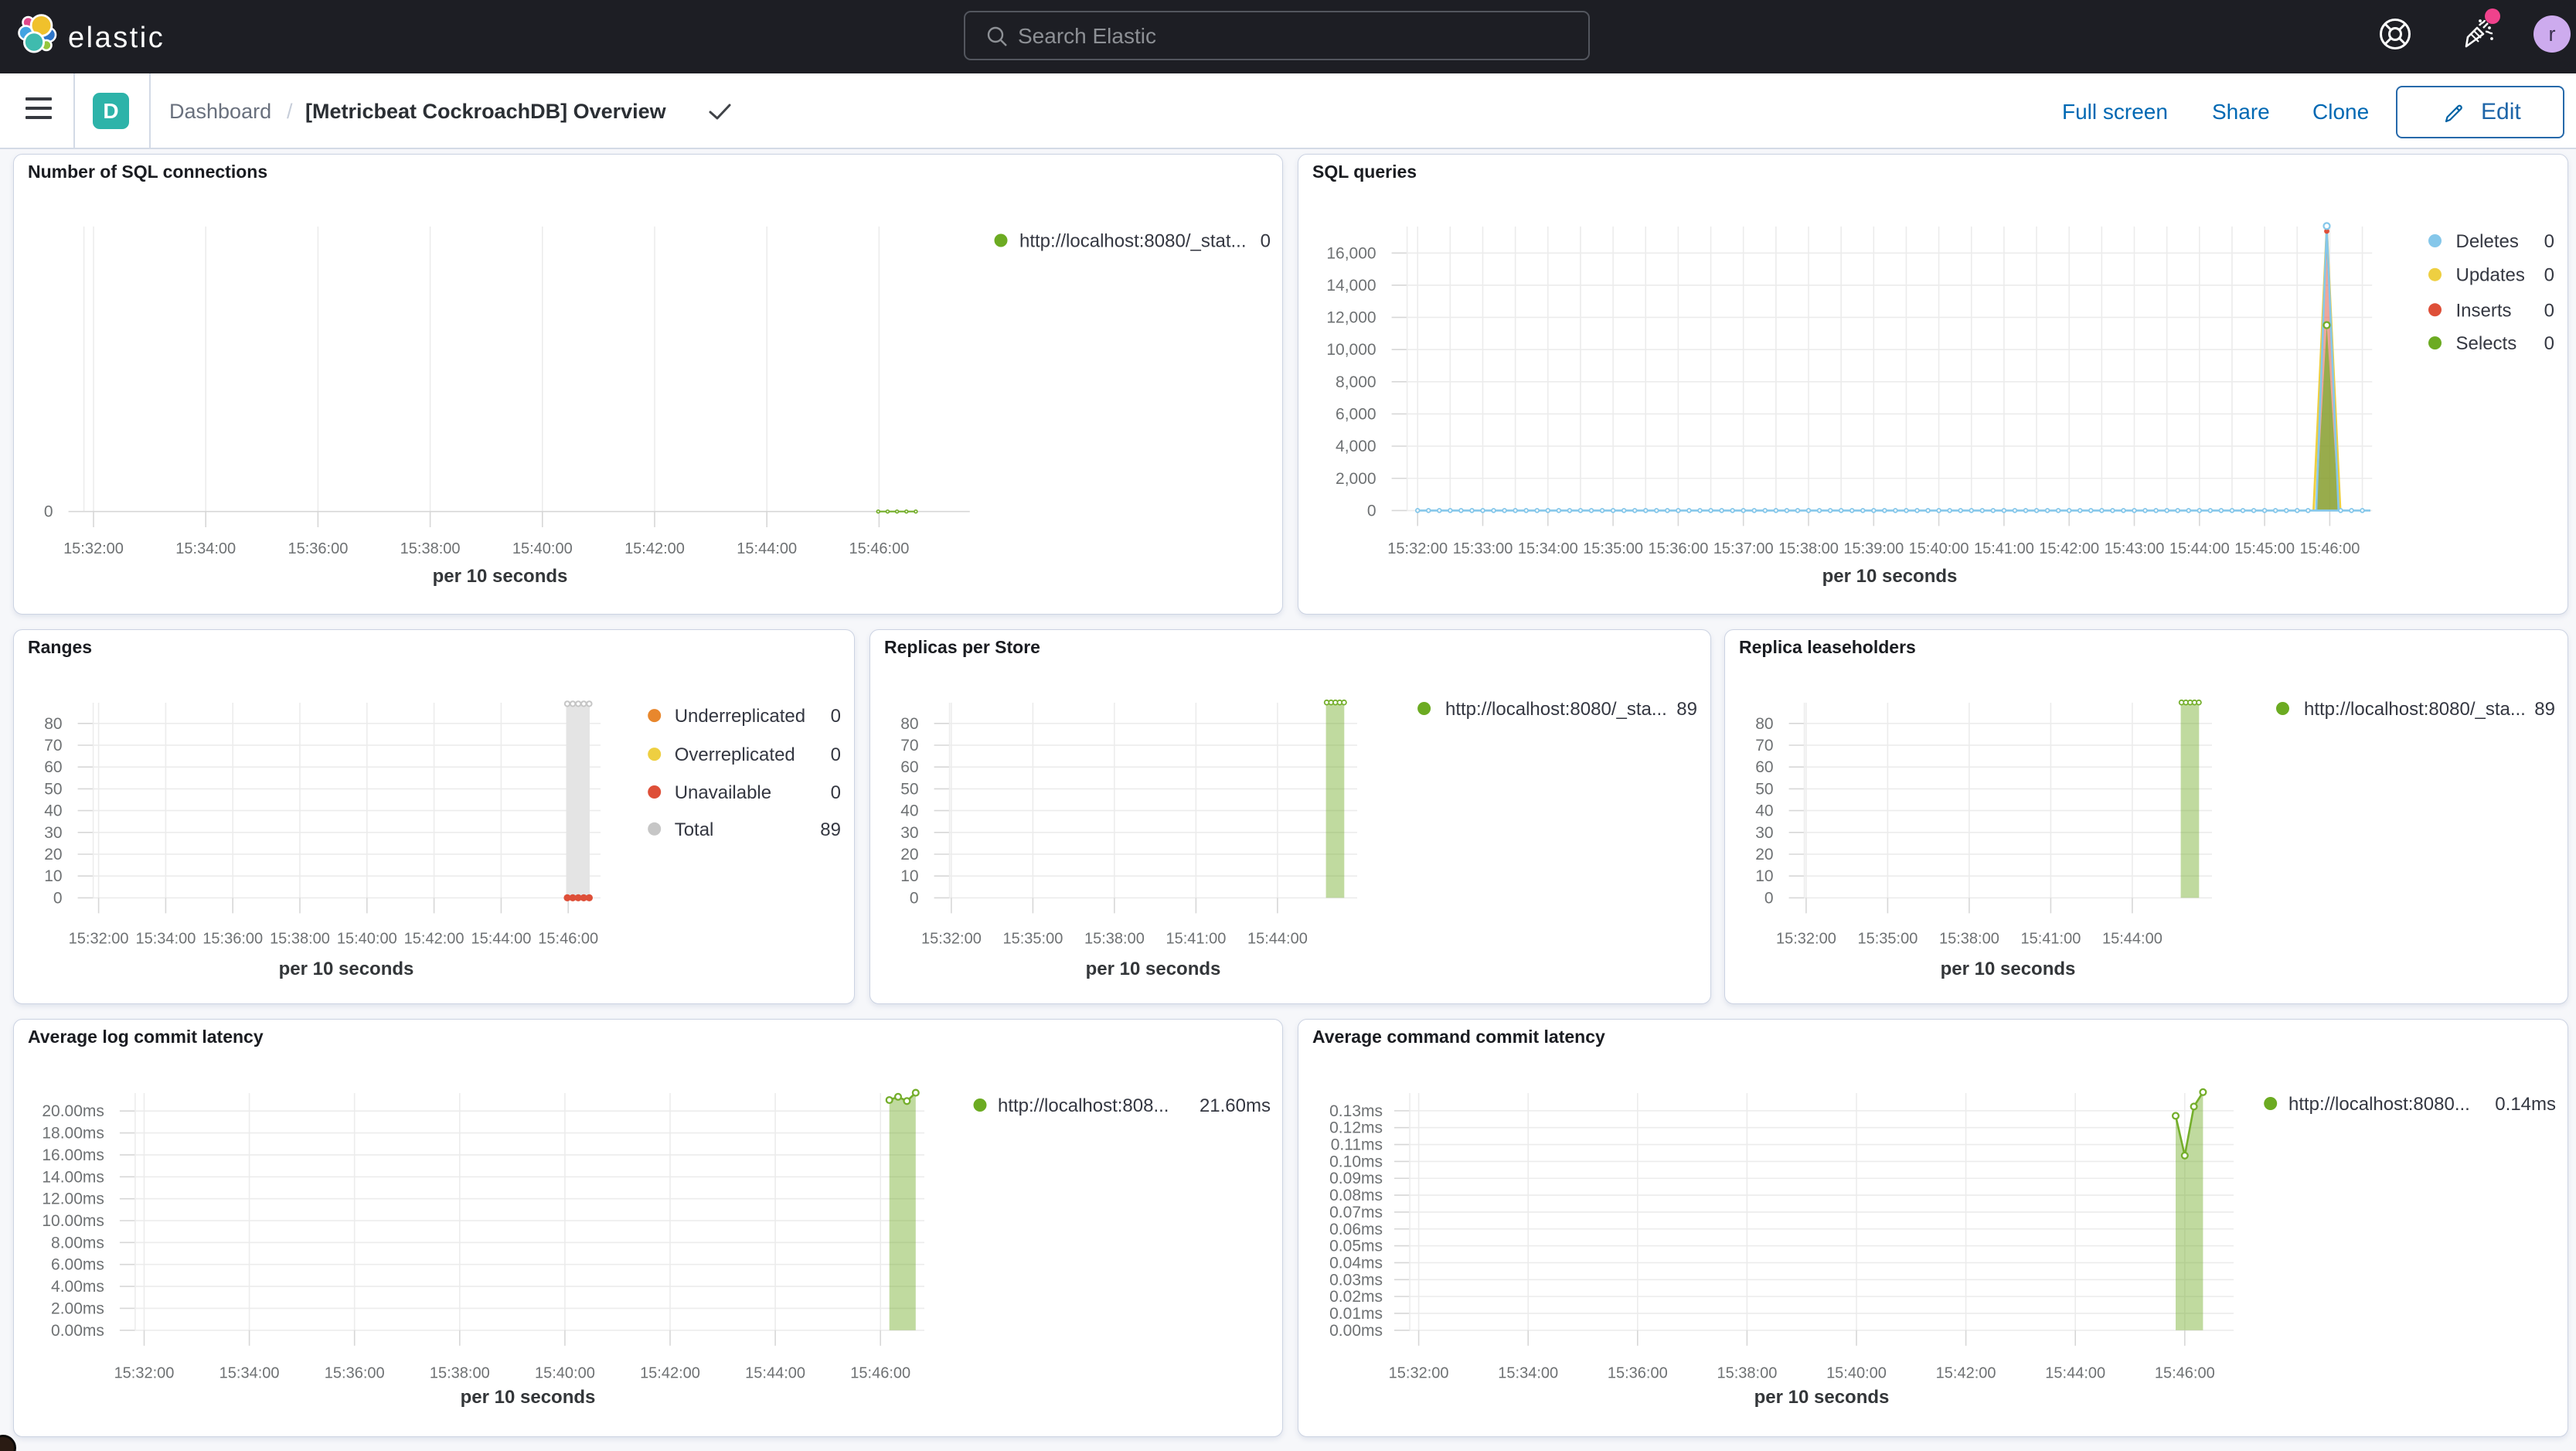 The width and height of the screenshot is (2576, 1451). Describe the element at coordinates (1356, 1161) in the screenshot. I see `svg-text: 0.10ms` at that location.